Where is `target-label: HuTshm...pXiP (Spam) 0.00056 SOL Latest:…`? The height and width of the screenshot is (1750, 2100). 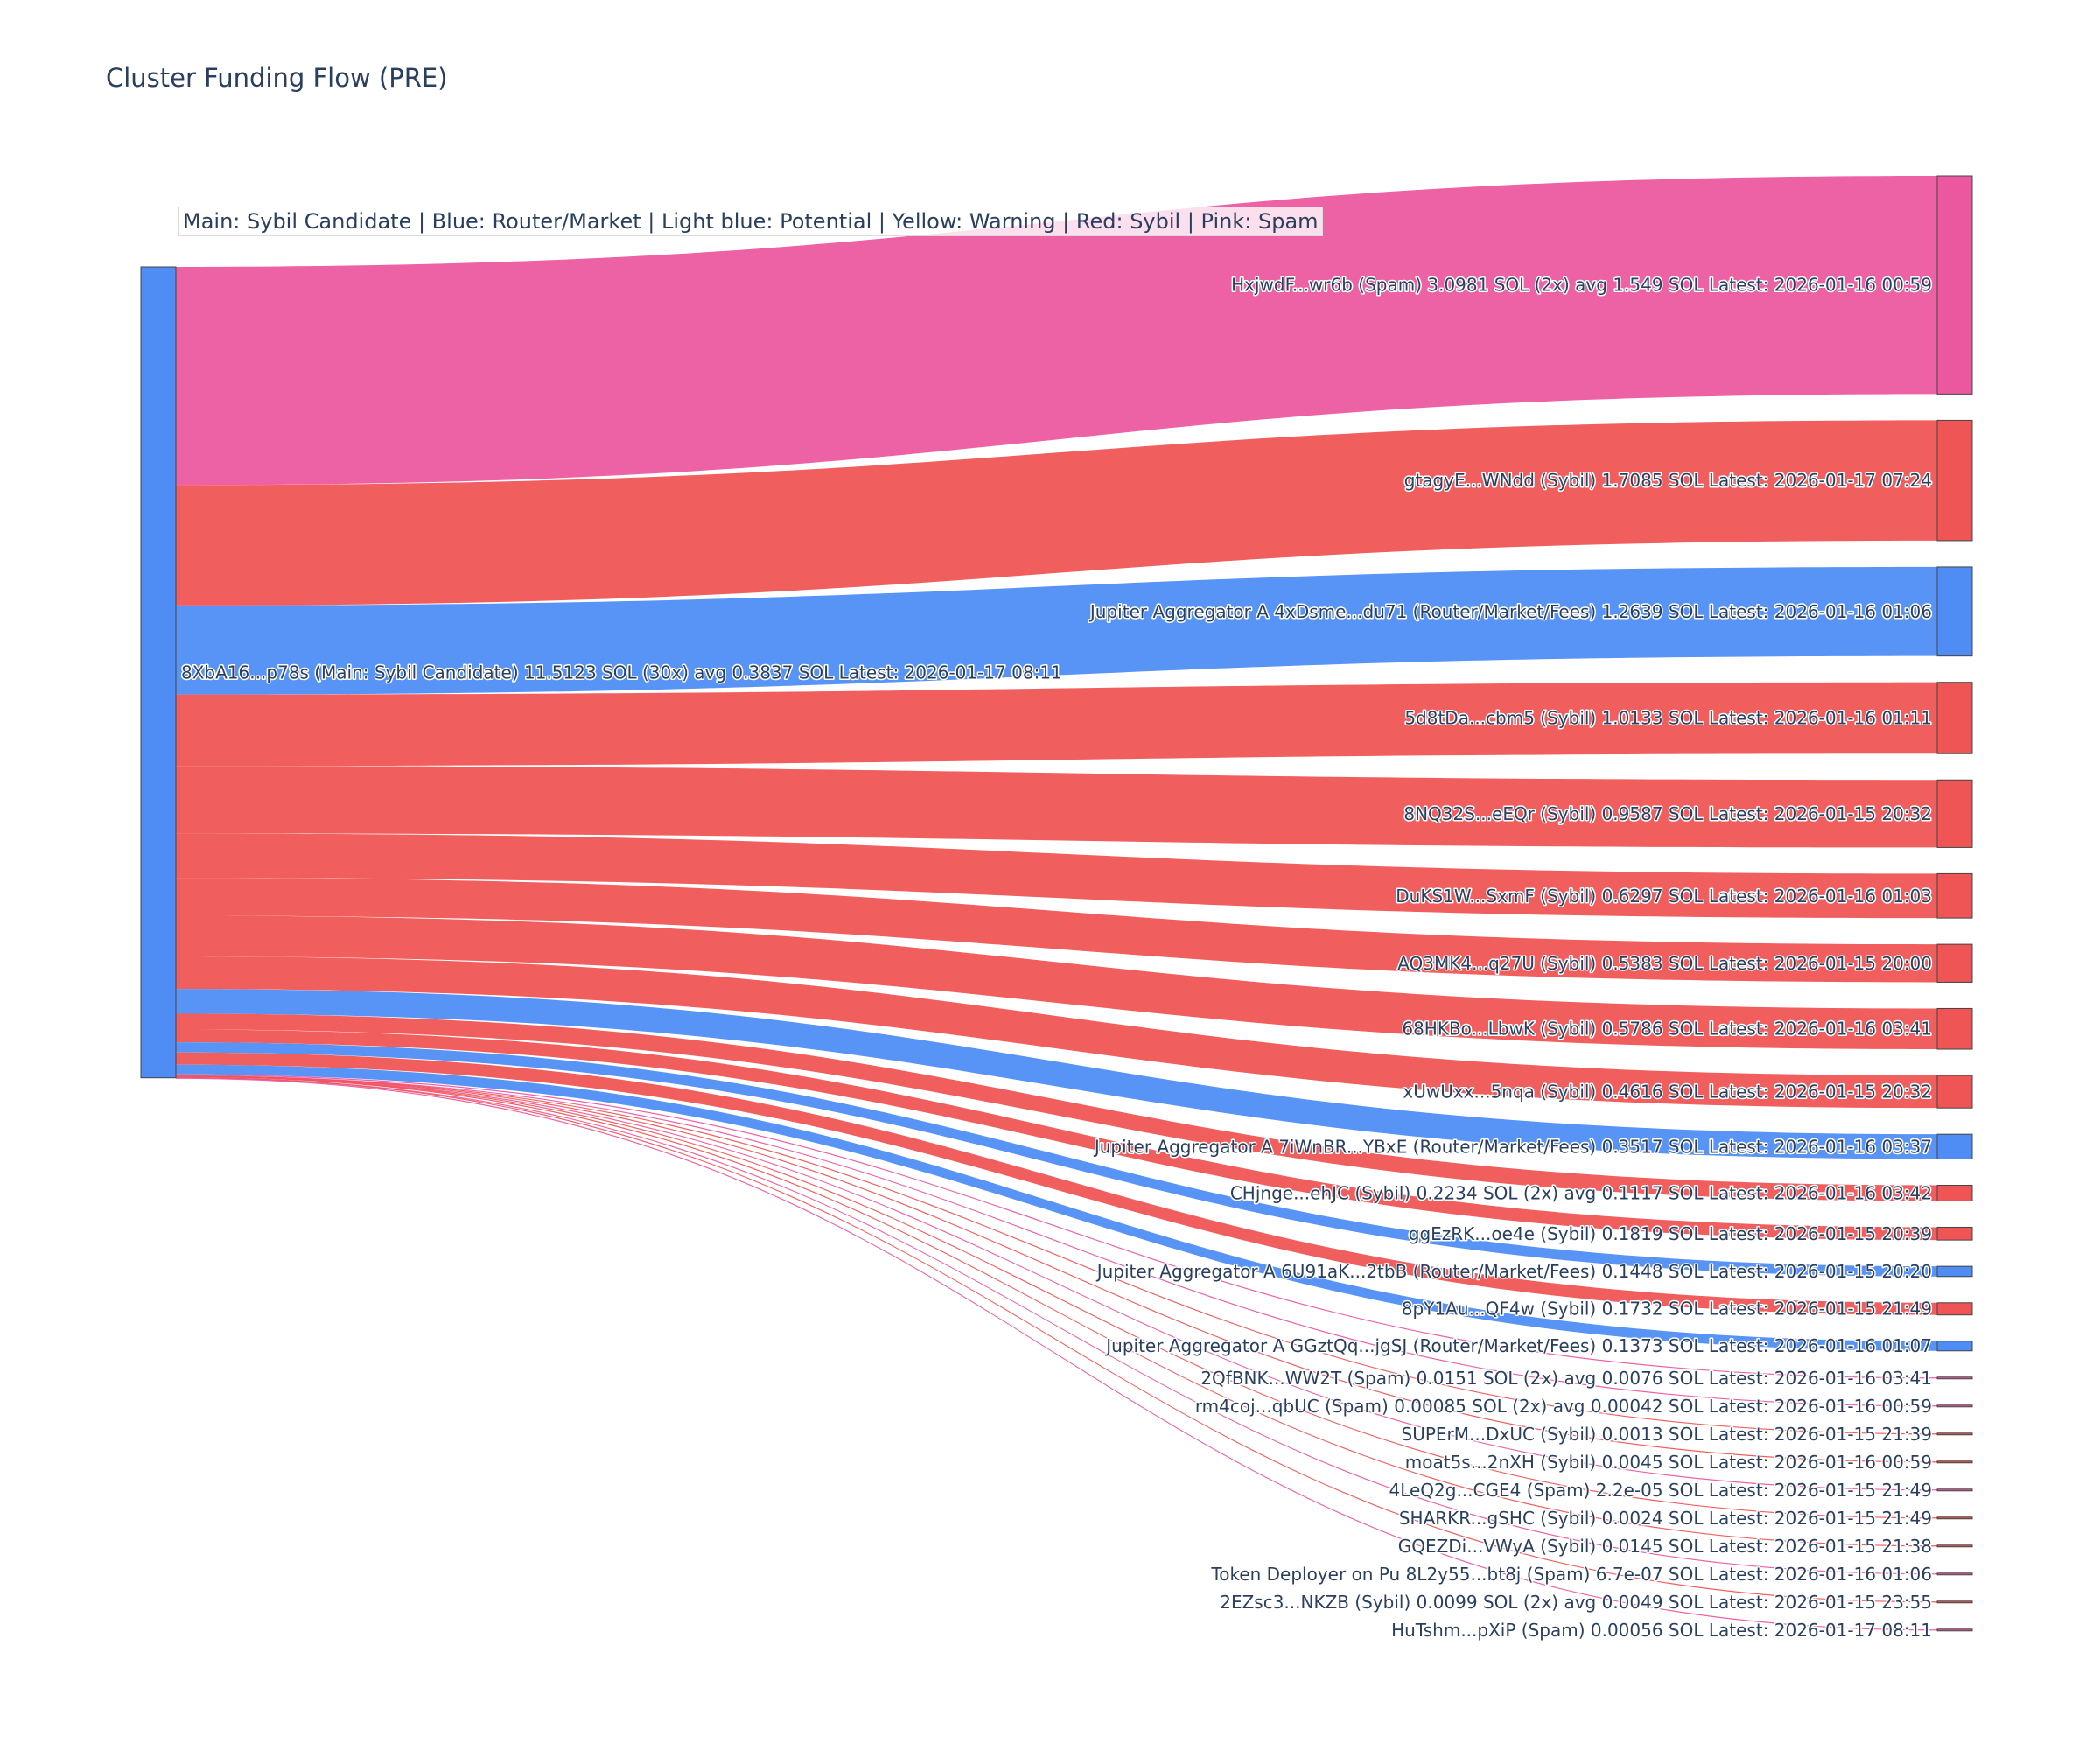 target-label: HuTshm...pXiP (Spam) 0.00056 SOL Latest:… is located at coordinates (1661, 1630).